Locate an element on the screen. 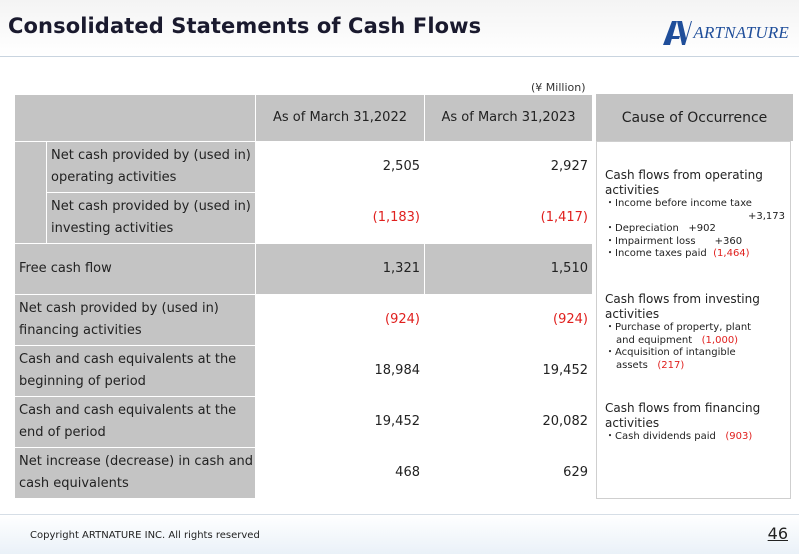 Image resolution: width=799 pixels, height=554 pixels. cause-header: Cause of Occurrence is located at coordinates (694, 117).